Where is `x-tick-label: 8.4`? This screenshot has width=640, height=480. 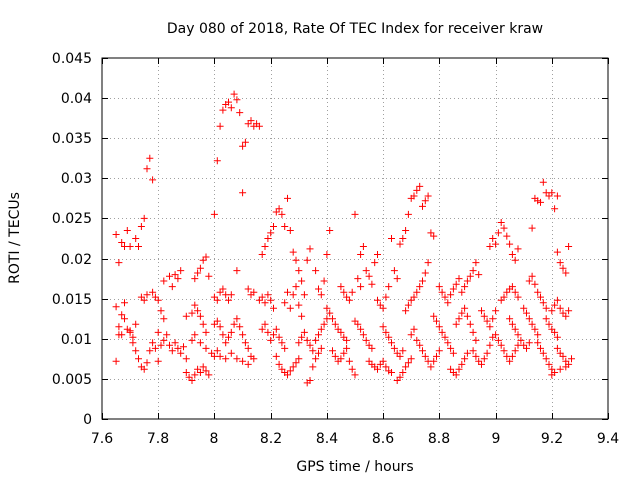
x-tick-label: 8.4 is located at coordinates (327, 439).